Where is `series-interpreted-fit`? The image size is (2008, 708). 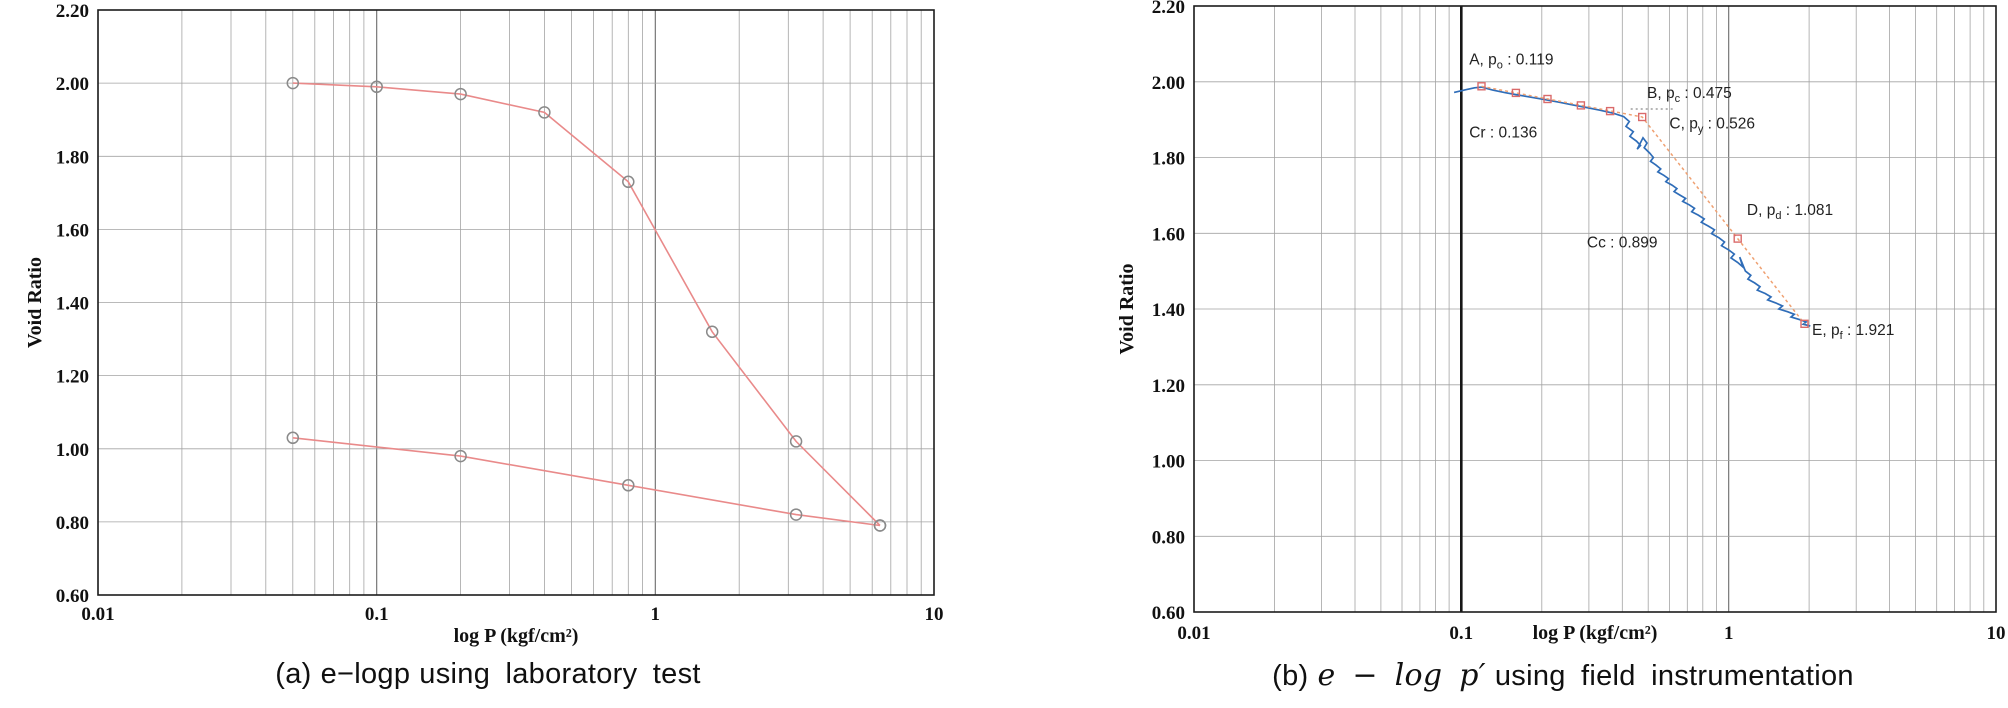 series-interpreted-fit is located at coordinates (1643, 205).